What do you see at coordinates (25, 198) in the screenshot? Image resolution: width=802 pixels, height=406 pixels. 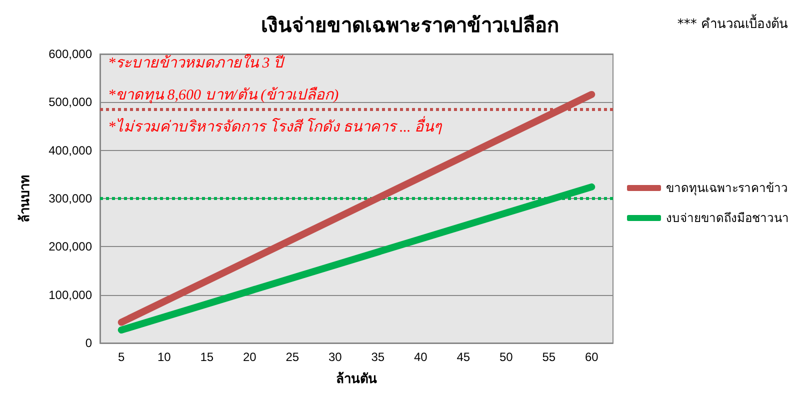 I see `y-axis-title: ล้านบาท` at bounding box center [25, 198].